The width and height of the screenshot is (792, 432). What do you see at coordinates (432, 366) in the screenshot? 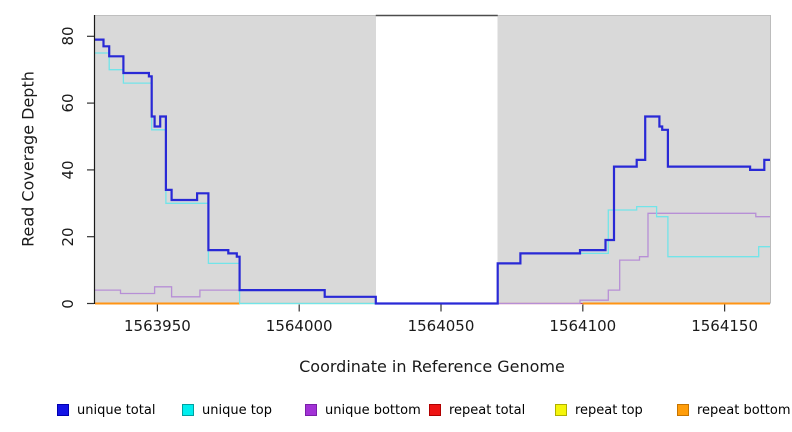
I see `x-axis-title: Coordinate in Reference Genome` at bounding box center [432, 366].